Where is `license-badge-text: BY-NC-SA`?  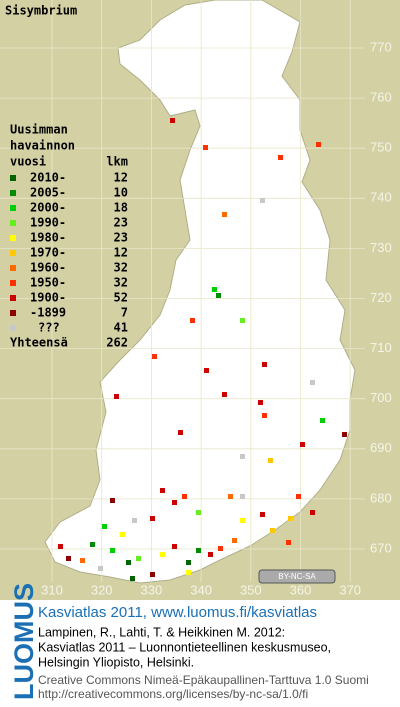 license-badge-text: BY-NC-SA is located at coordinates (297, 576).